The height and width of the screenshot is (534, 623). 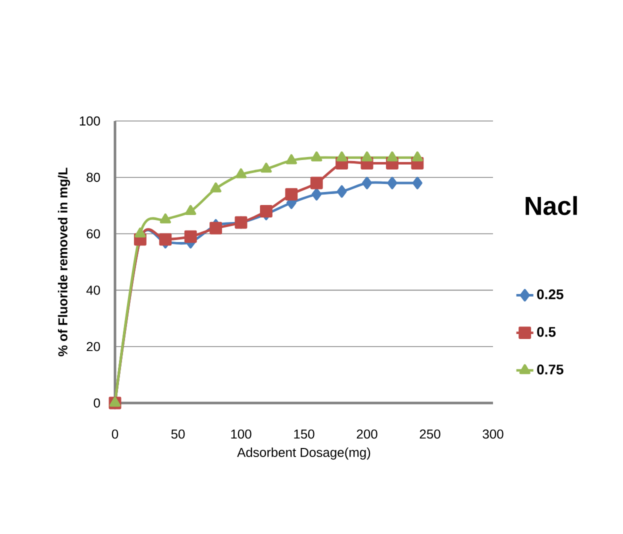 I want to click on x-tick-label: 50, so click(x=178, y=434).